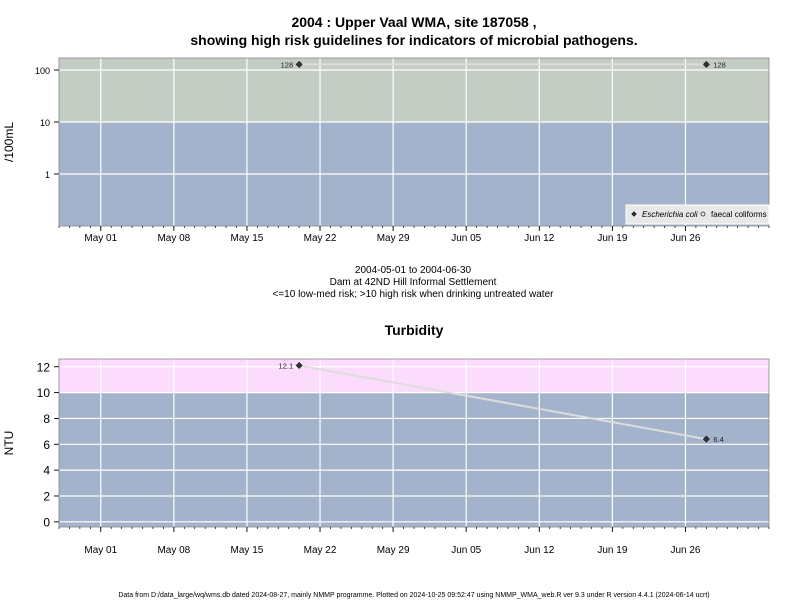 The width and height of the screenshot is (800, 605). What do you see at coordinates (9, 443) in the screenshot?
I see `y-axis-label: NTU` at bounding box center [9, 443].